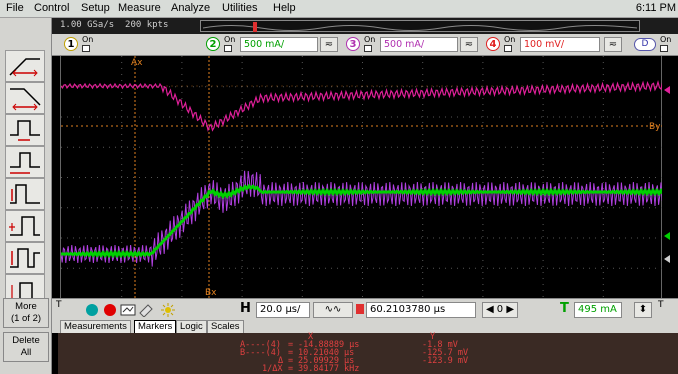 Image resolution: width=678 pixels, height=374 pixels. I want to click on knob-icon: ∿∿, so click(333, 309).